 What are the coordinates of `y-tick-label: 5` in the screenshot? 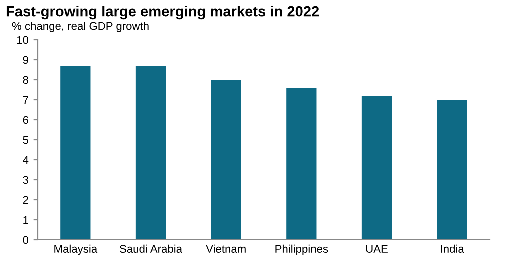 It's located at (26, 140).